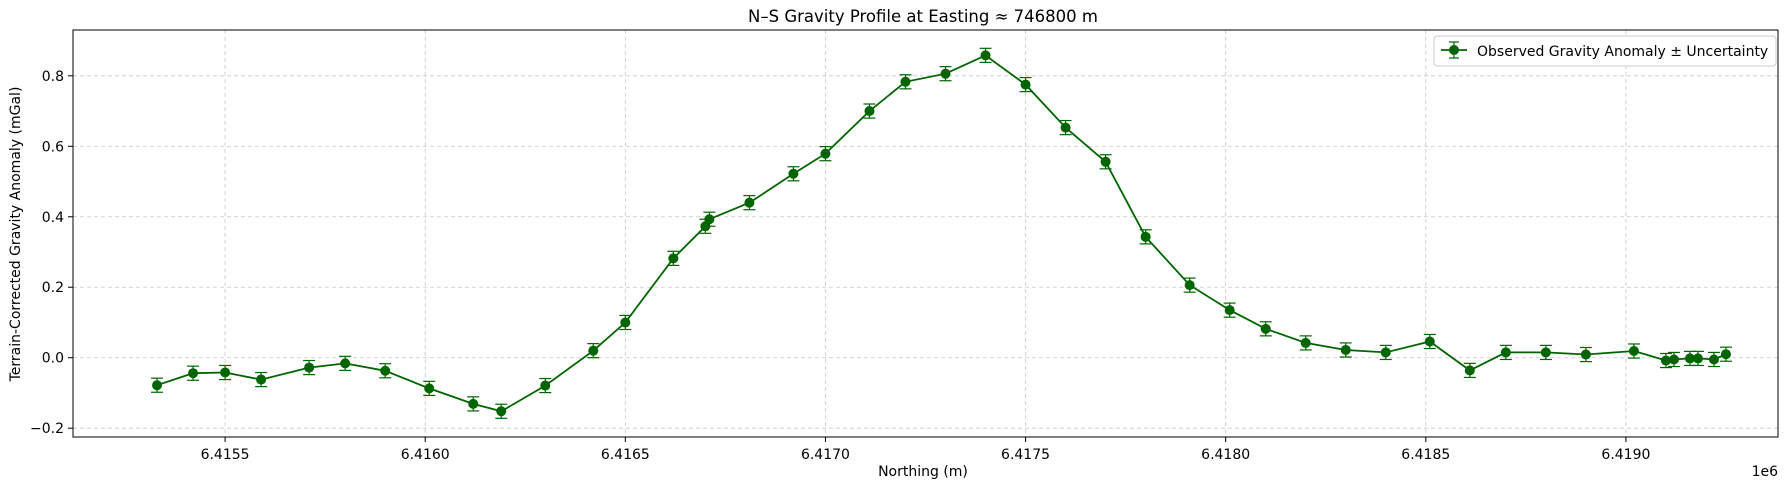 The image size is (1790, 490). Describe the element at coordinates (1025, 455) in the screenshot. I see `x-tick-label: 6.4175` at that location.